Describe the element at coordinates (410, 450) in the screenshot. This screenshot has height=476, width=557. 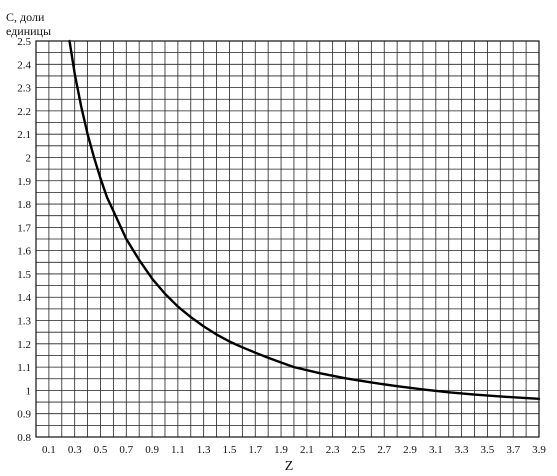
I see `x-tick-label: 2.9` at that location.